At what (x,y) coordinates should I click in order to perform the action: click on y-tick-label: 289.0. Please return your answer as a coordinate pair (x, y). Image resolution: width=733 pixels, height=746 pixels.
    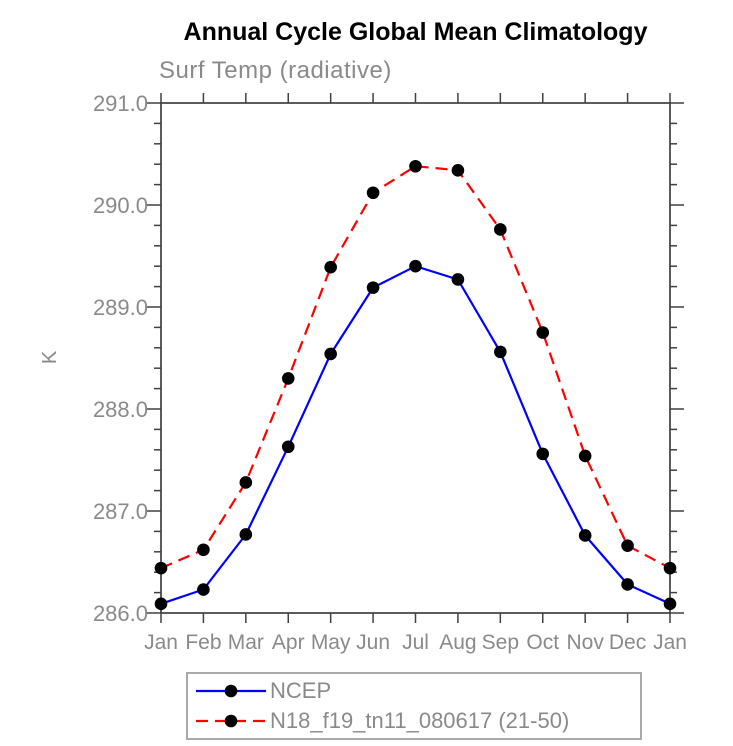
    Looking at the image, I should click on (120, 307).